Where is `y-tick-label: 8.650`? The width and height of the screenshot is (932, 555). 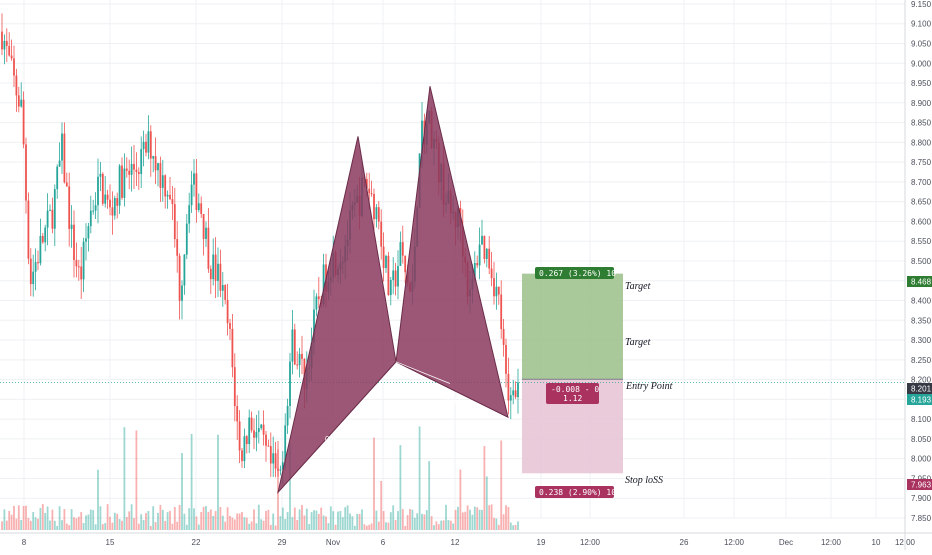 y-tick-label: 8.650 is located at coordinates (921, 202).